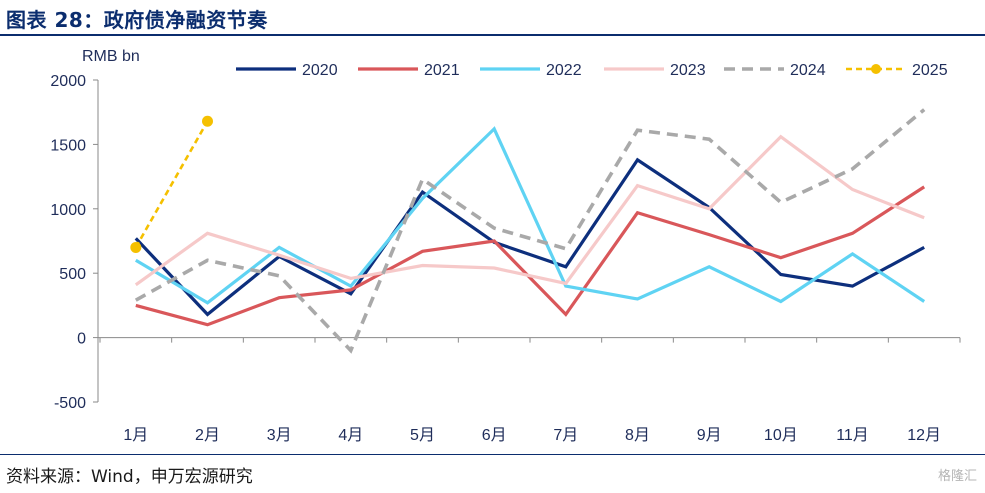  What do you see at coordinates (565, 435) in the screenshot?
I see `x-tick-label: 7月` at bounding box center [565, 435].